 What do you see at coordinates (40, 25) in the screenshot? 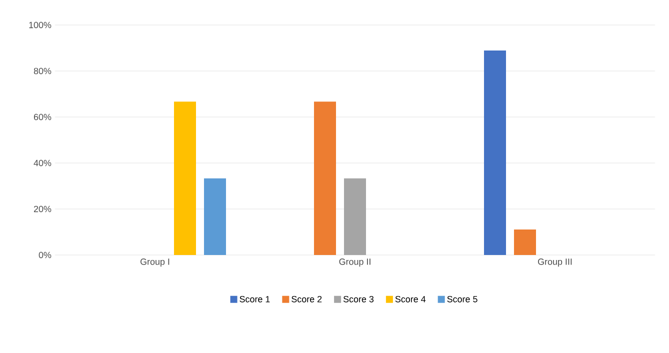
I see `y-tick-label: 100%` at bounding box center [40, 25].